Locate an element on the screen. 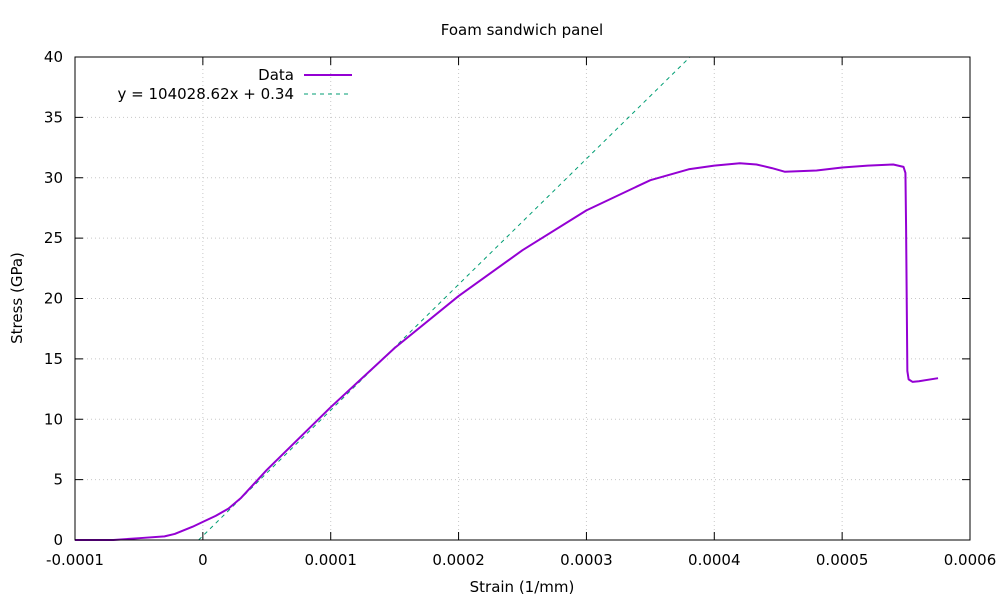  x-tick-label: 0.0002 is located at coordinates (458, 560).